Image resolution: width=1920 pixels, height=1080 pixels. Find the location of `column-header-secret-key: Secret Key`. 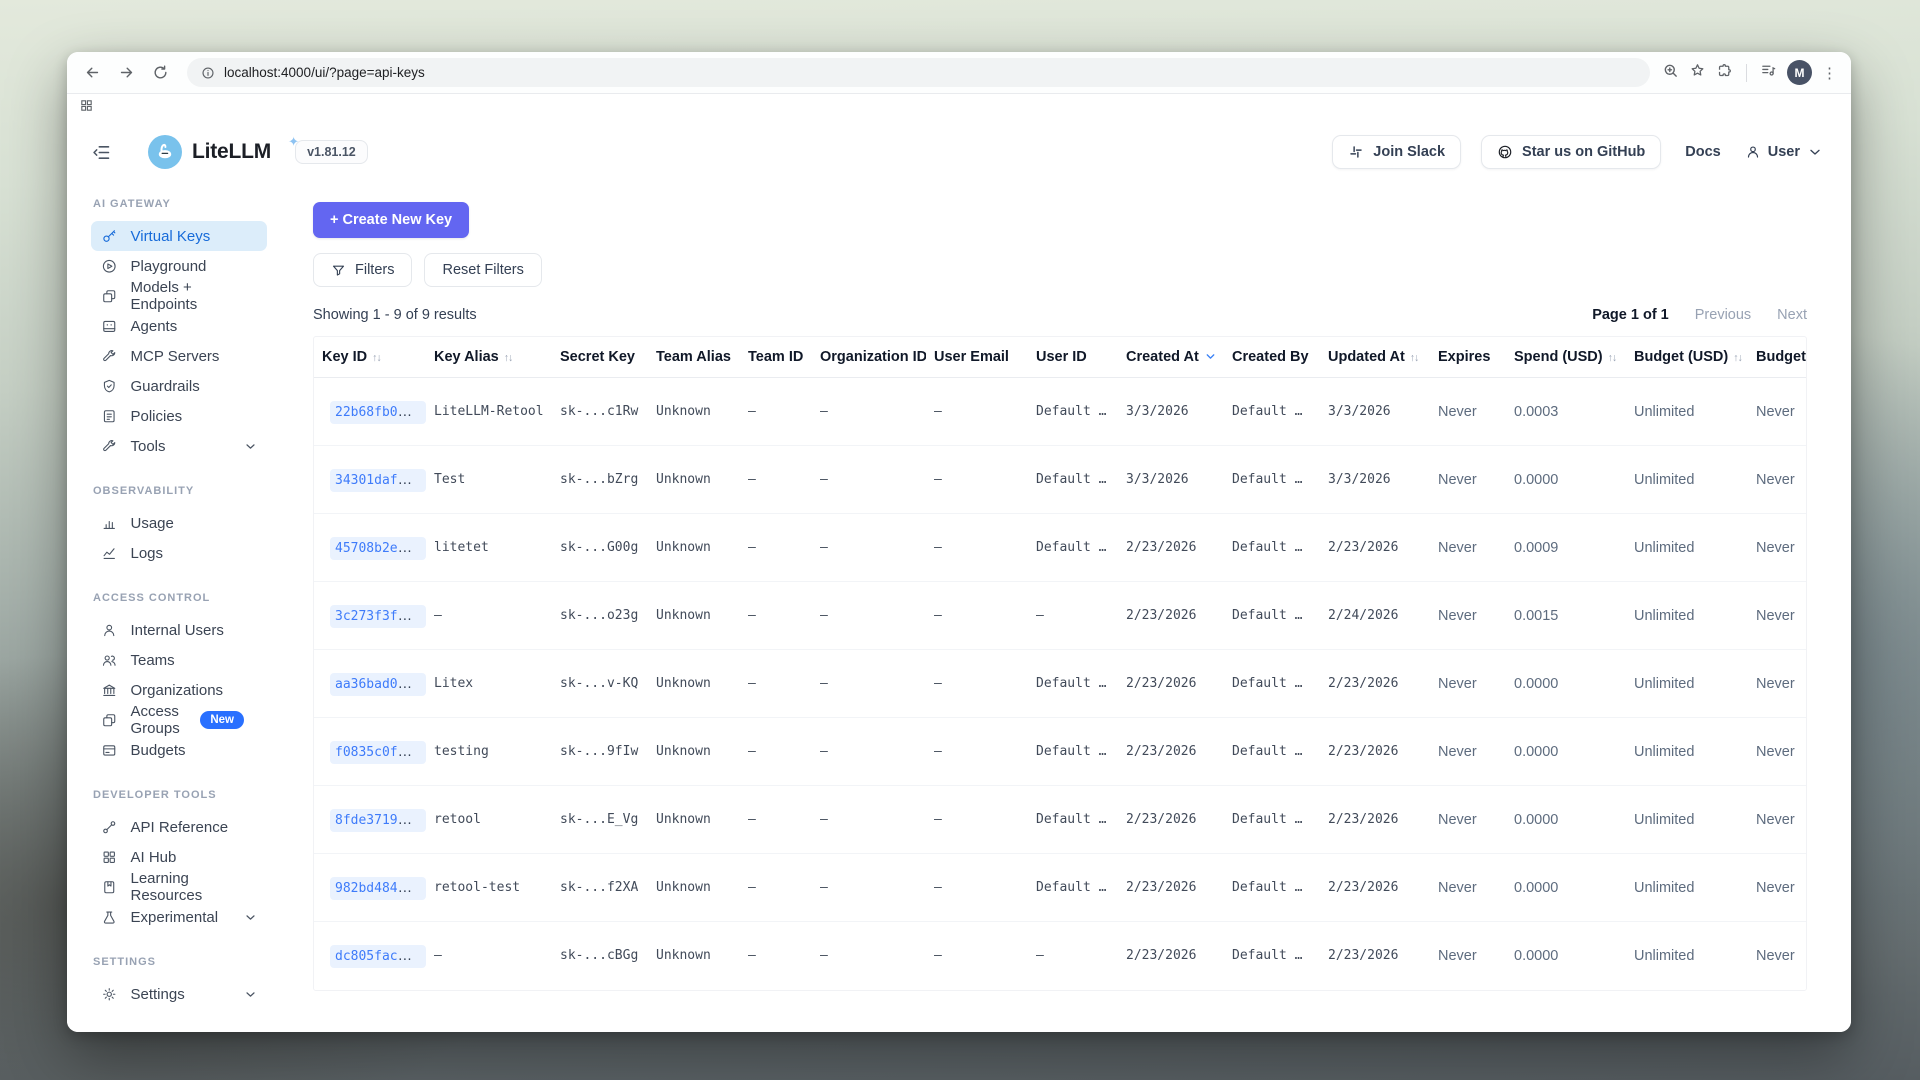

column-header-secret-key: Secret Key is located at coordinates (600, 357).